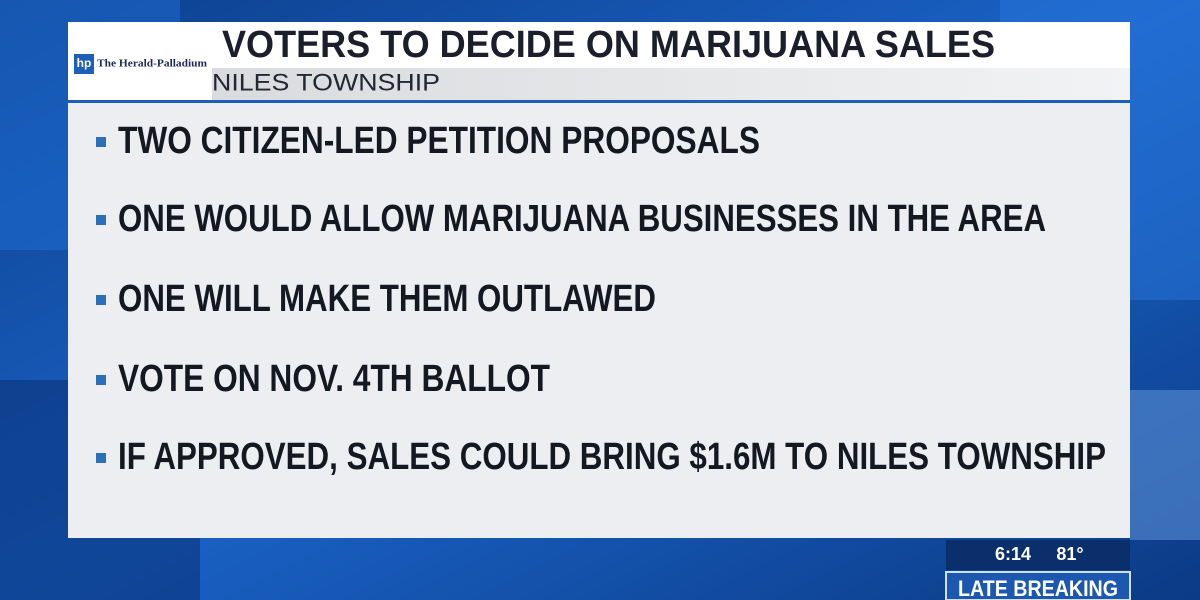 This screenshot has height=600, width=1200. I want to click on logo-mark: hp, so click(84, 63).